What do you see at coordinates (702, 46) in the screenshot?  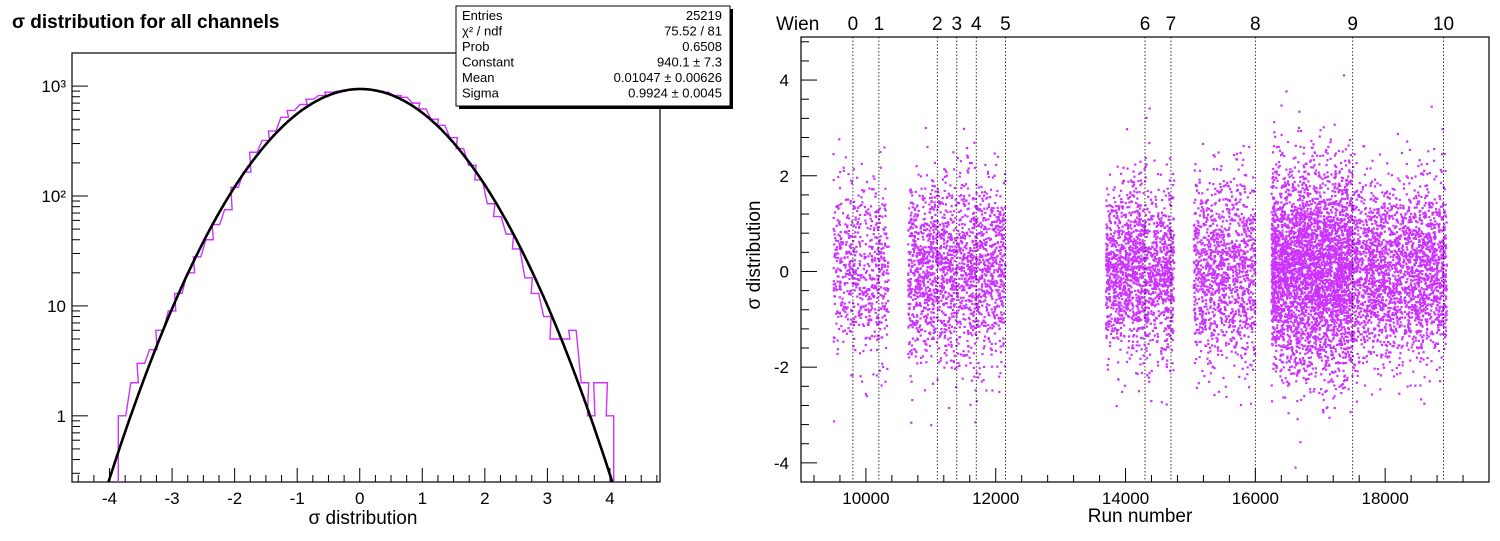 I see `stats-value: 0.6508` at bounding box center [702, 46].